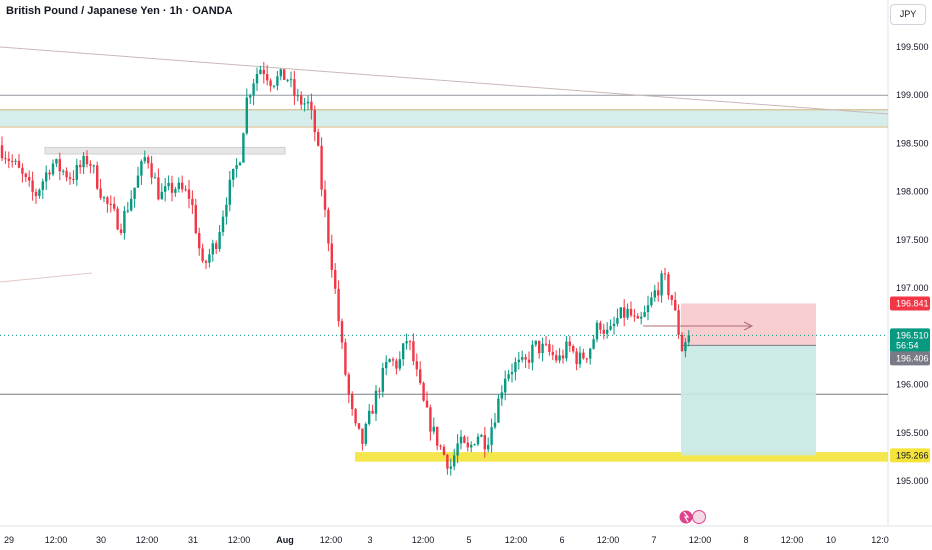 This screenshot has height=550, width=932. I want to click on news-event-icon, so click(699, 517).